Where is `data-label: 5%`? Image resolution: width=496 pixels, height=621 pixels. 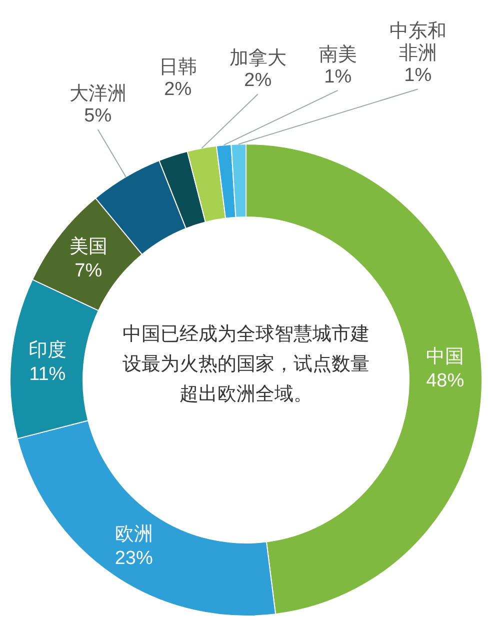 data-label: 5% is located at coordinates (98, 116).